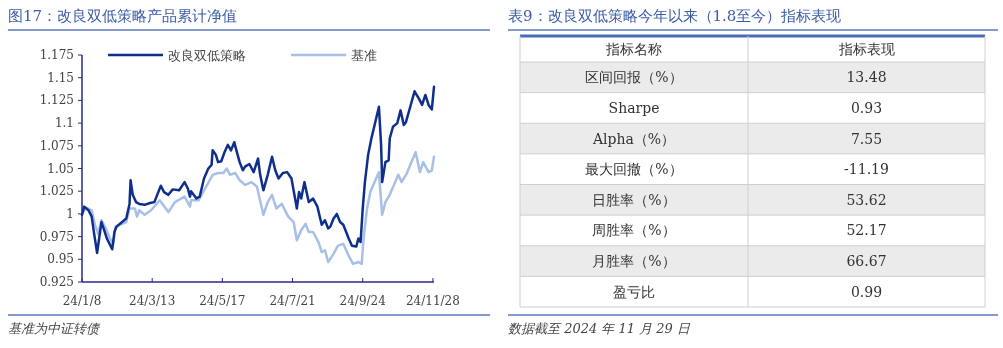  Describe the element at coordinates (222, 301) in the screenshot. I see `x-tick-label: 24/5/17` at that location.